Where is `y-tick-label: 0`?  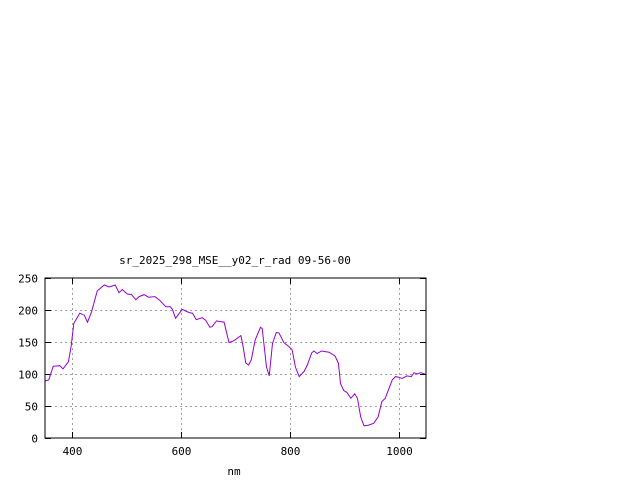
y-tick-label: 0 is located at coordinates (34, 439).